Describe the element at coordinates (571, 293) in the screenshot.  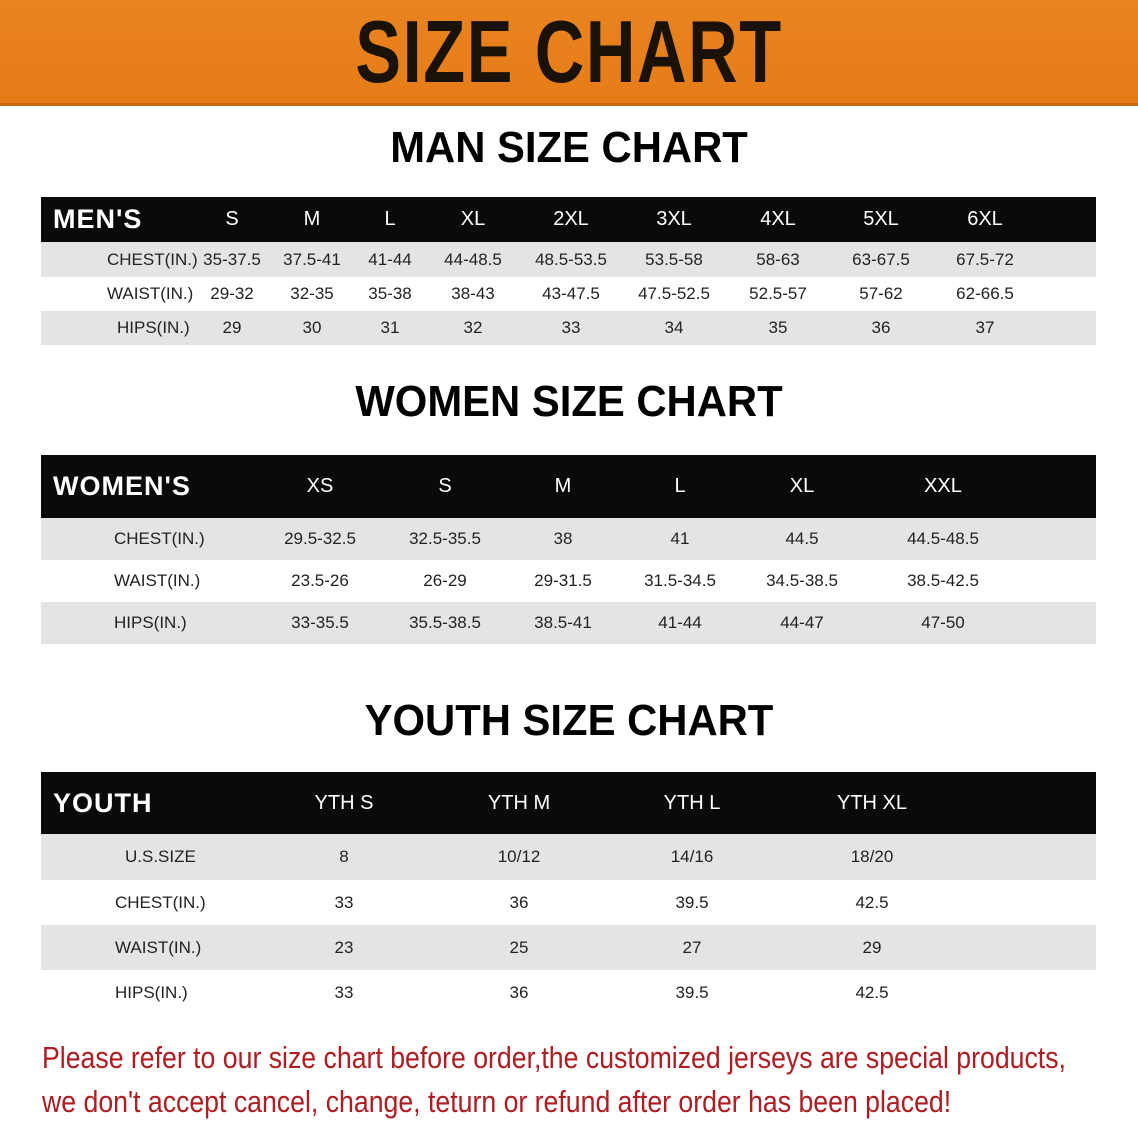
I see `table-cell: 43-47.5` at that location.